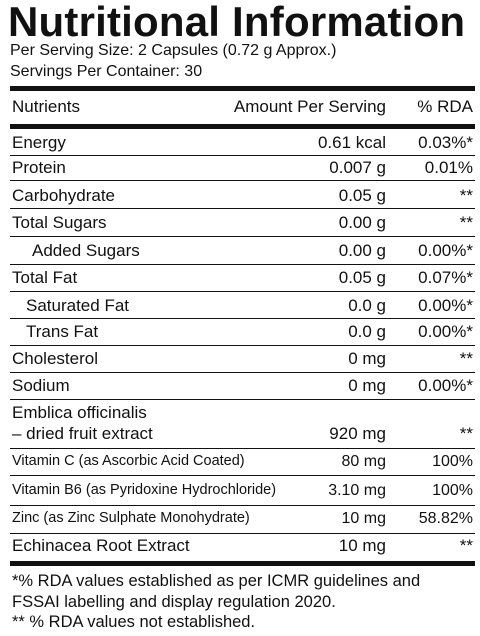  I want to click on nutrient-name: Carbohydrate, so click(64, 195).